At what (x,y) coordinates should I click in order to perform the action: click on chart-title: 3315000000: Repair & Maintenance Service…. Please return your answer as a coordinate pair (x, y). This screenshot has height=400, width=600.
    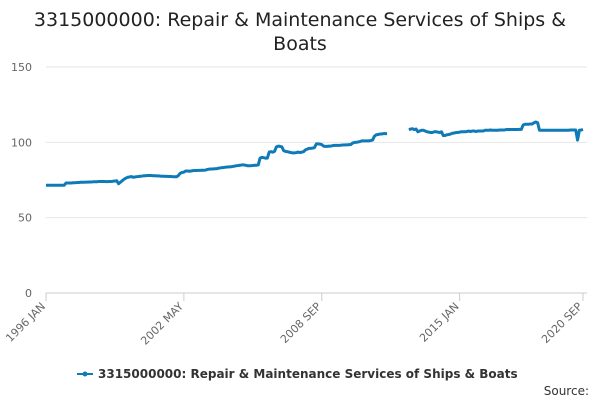
    Looking at the image, I should click on (300, 32).